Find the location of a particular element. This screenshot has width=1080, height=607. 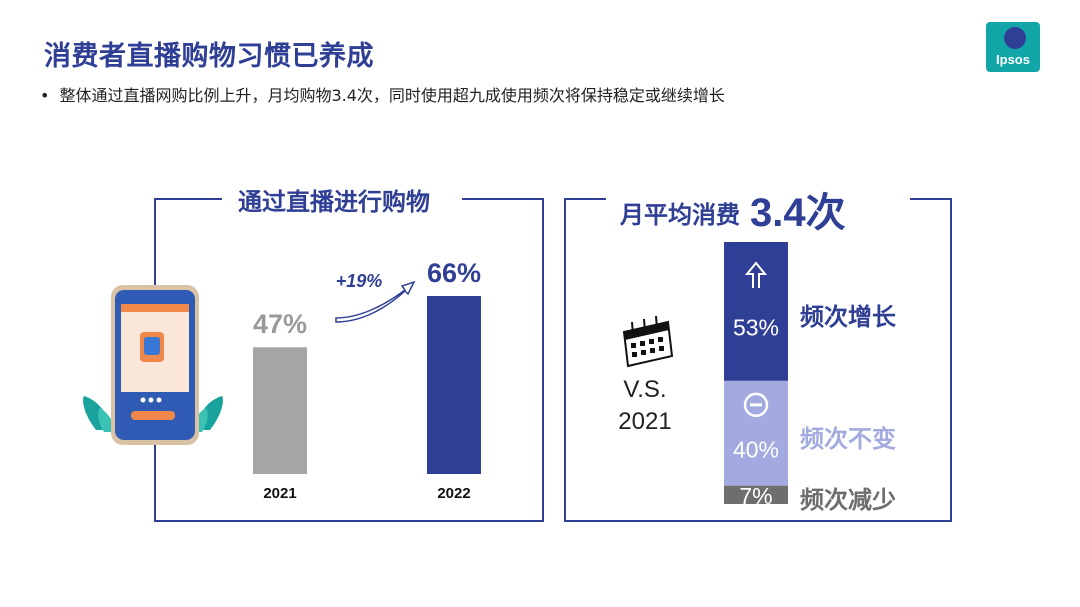

growth-arrow-icon is located at coordinates (375, 301).